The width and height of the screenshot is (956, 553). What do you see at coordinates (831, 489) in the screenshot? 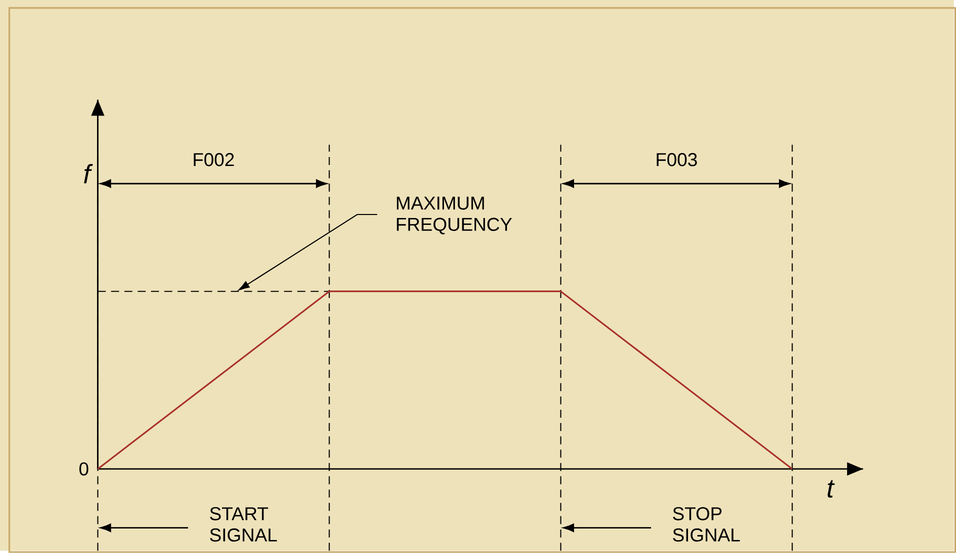
I see `x-axis-title: t` at bounding box center [831, 489].